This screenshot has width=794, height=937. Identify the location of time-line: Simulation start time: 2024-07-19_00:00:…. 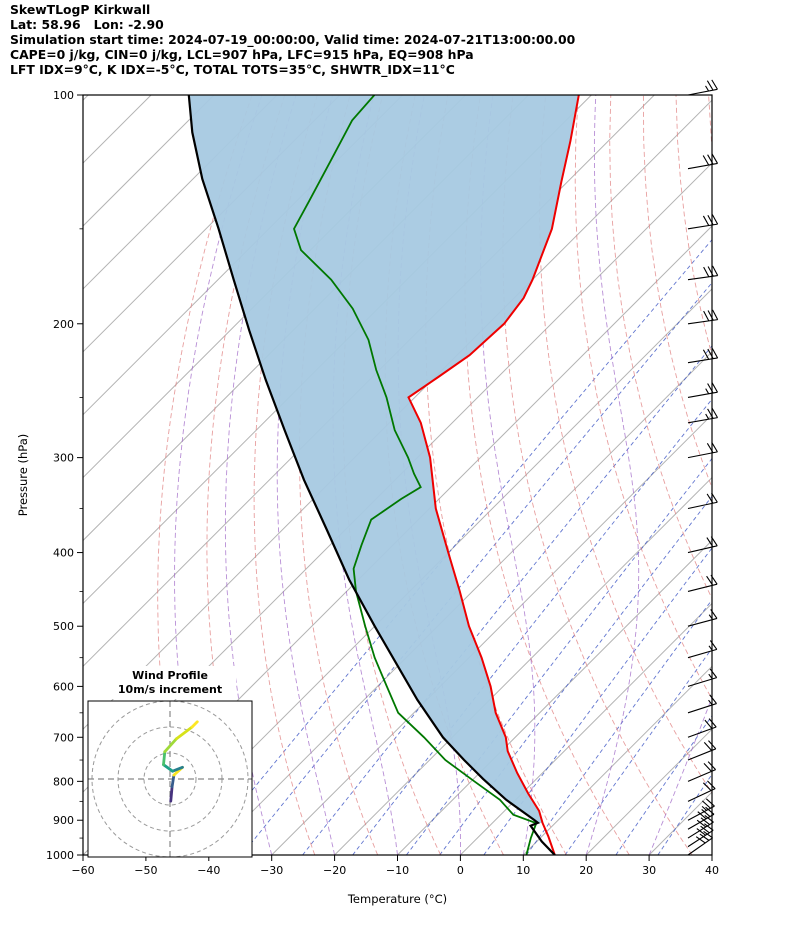
(293, 40).